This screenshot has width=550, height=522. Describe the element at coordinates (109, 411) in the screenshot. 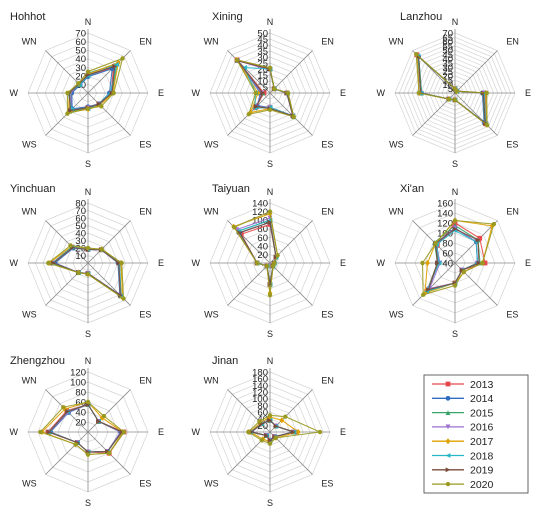

I see `axis-spoke-en` at that location.